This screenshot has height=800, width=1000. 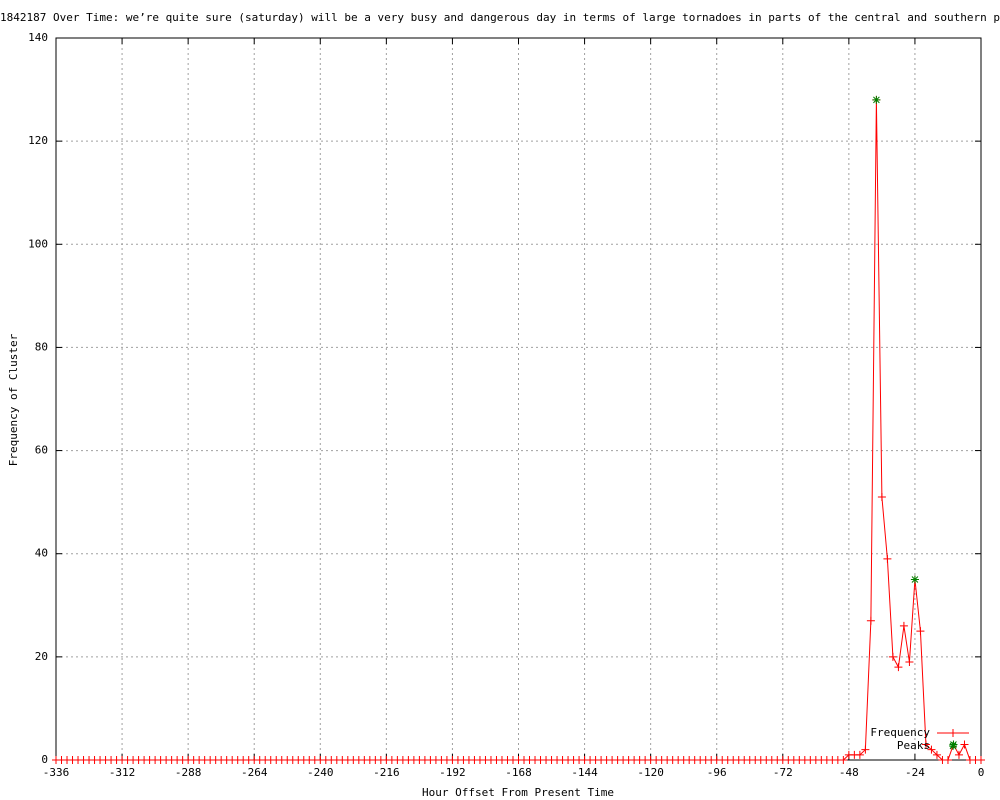 I want to click on x-tick-label: -144, so click(x=584, y=772).